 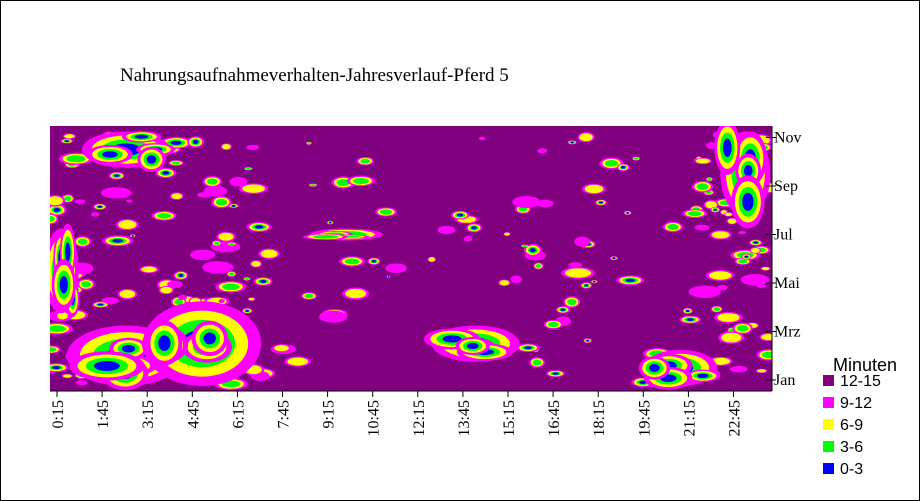 What do you see at coordinates (554, 418) in the screenshot?
I see `x-tick-label: 16:45` at bounding box center [554, 418].